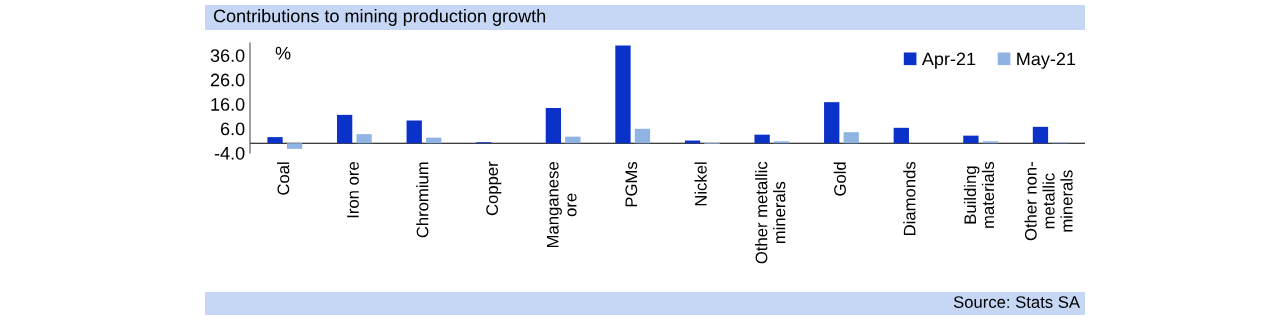 This screenshot has width=1288, height=320. What do you see at coordinates (1048, 201) in the screenshot?
I see `x-tick-label: Other non- metallic minerals` at bounding box center [1048, 201].